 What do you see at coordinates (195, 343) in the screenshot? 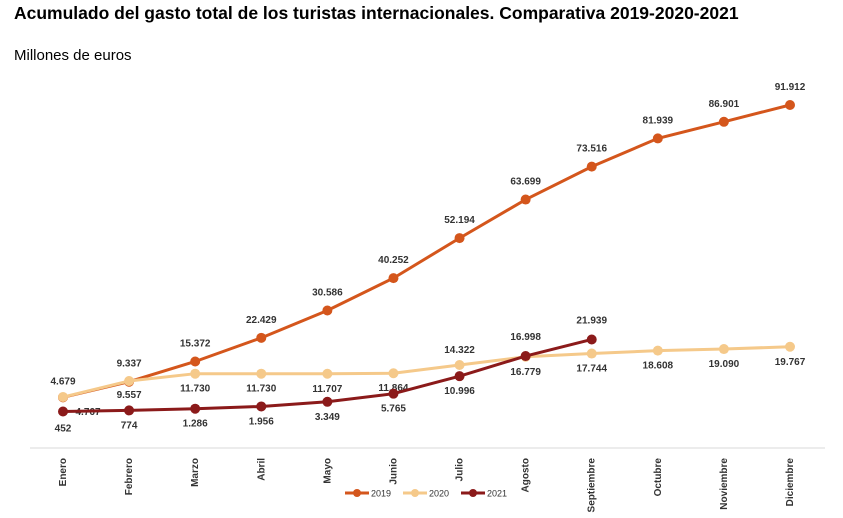
I see `data-label: 15.372` at bounding box center [195, 343].